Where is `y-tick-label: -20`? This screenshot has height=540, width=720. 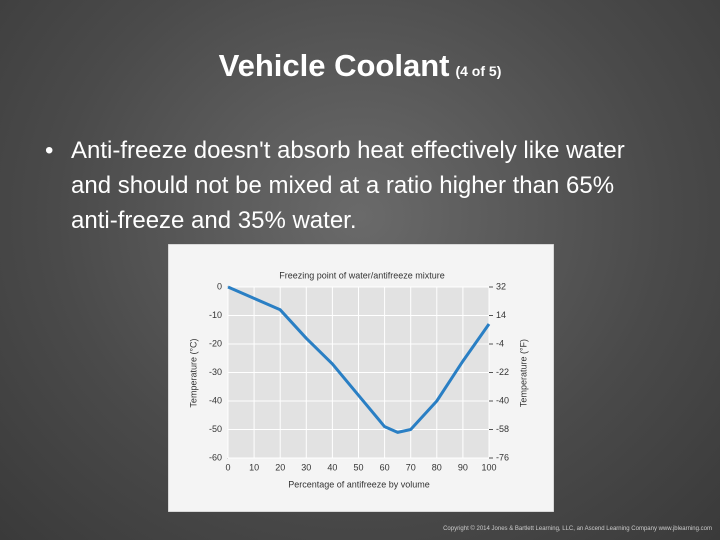
y-tick-label: -20 is located at coordinates (215, 343).